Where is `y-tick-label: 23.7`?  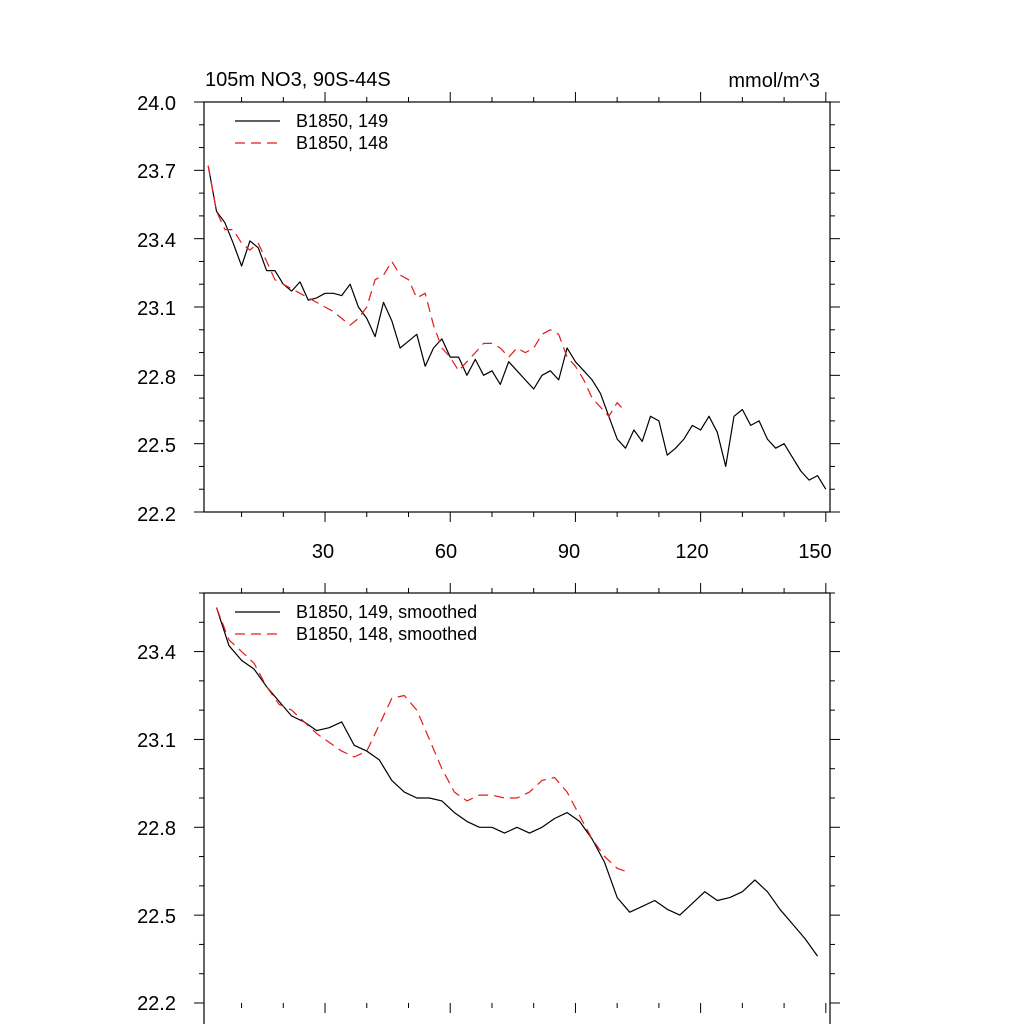 y-tick-label: 23.7 is located at coordinates (156, 172).